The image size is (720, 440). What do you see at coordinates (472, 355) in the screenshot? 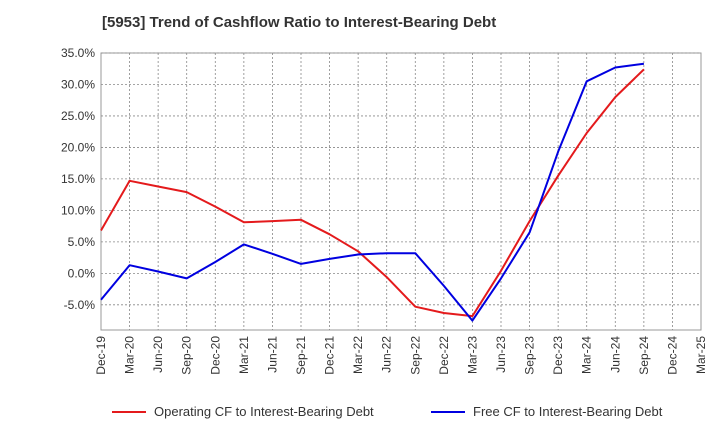
I see `x-tick-label: Mar-23` at bounding box center [472, 355].